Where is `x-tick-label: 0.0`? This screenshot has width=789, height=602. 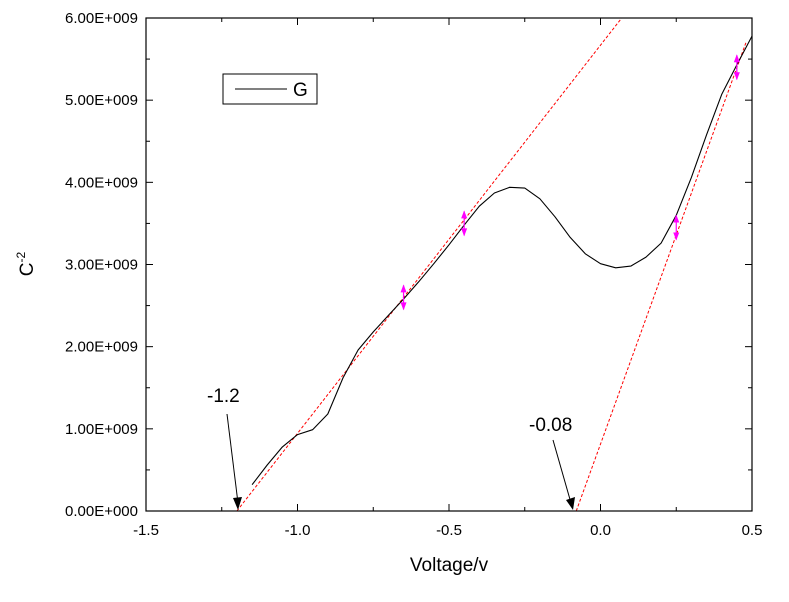 x-tick-label: 0.0 is located at coordinates (600, 530).